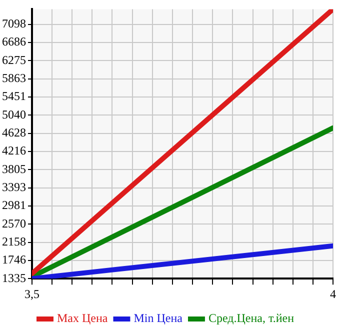 This screenshot has width=345, height=335. Describe the element at coordinates (14, 23) in the screenshot. I see `y-tick-label: 7098` at that location.